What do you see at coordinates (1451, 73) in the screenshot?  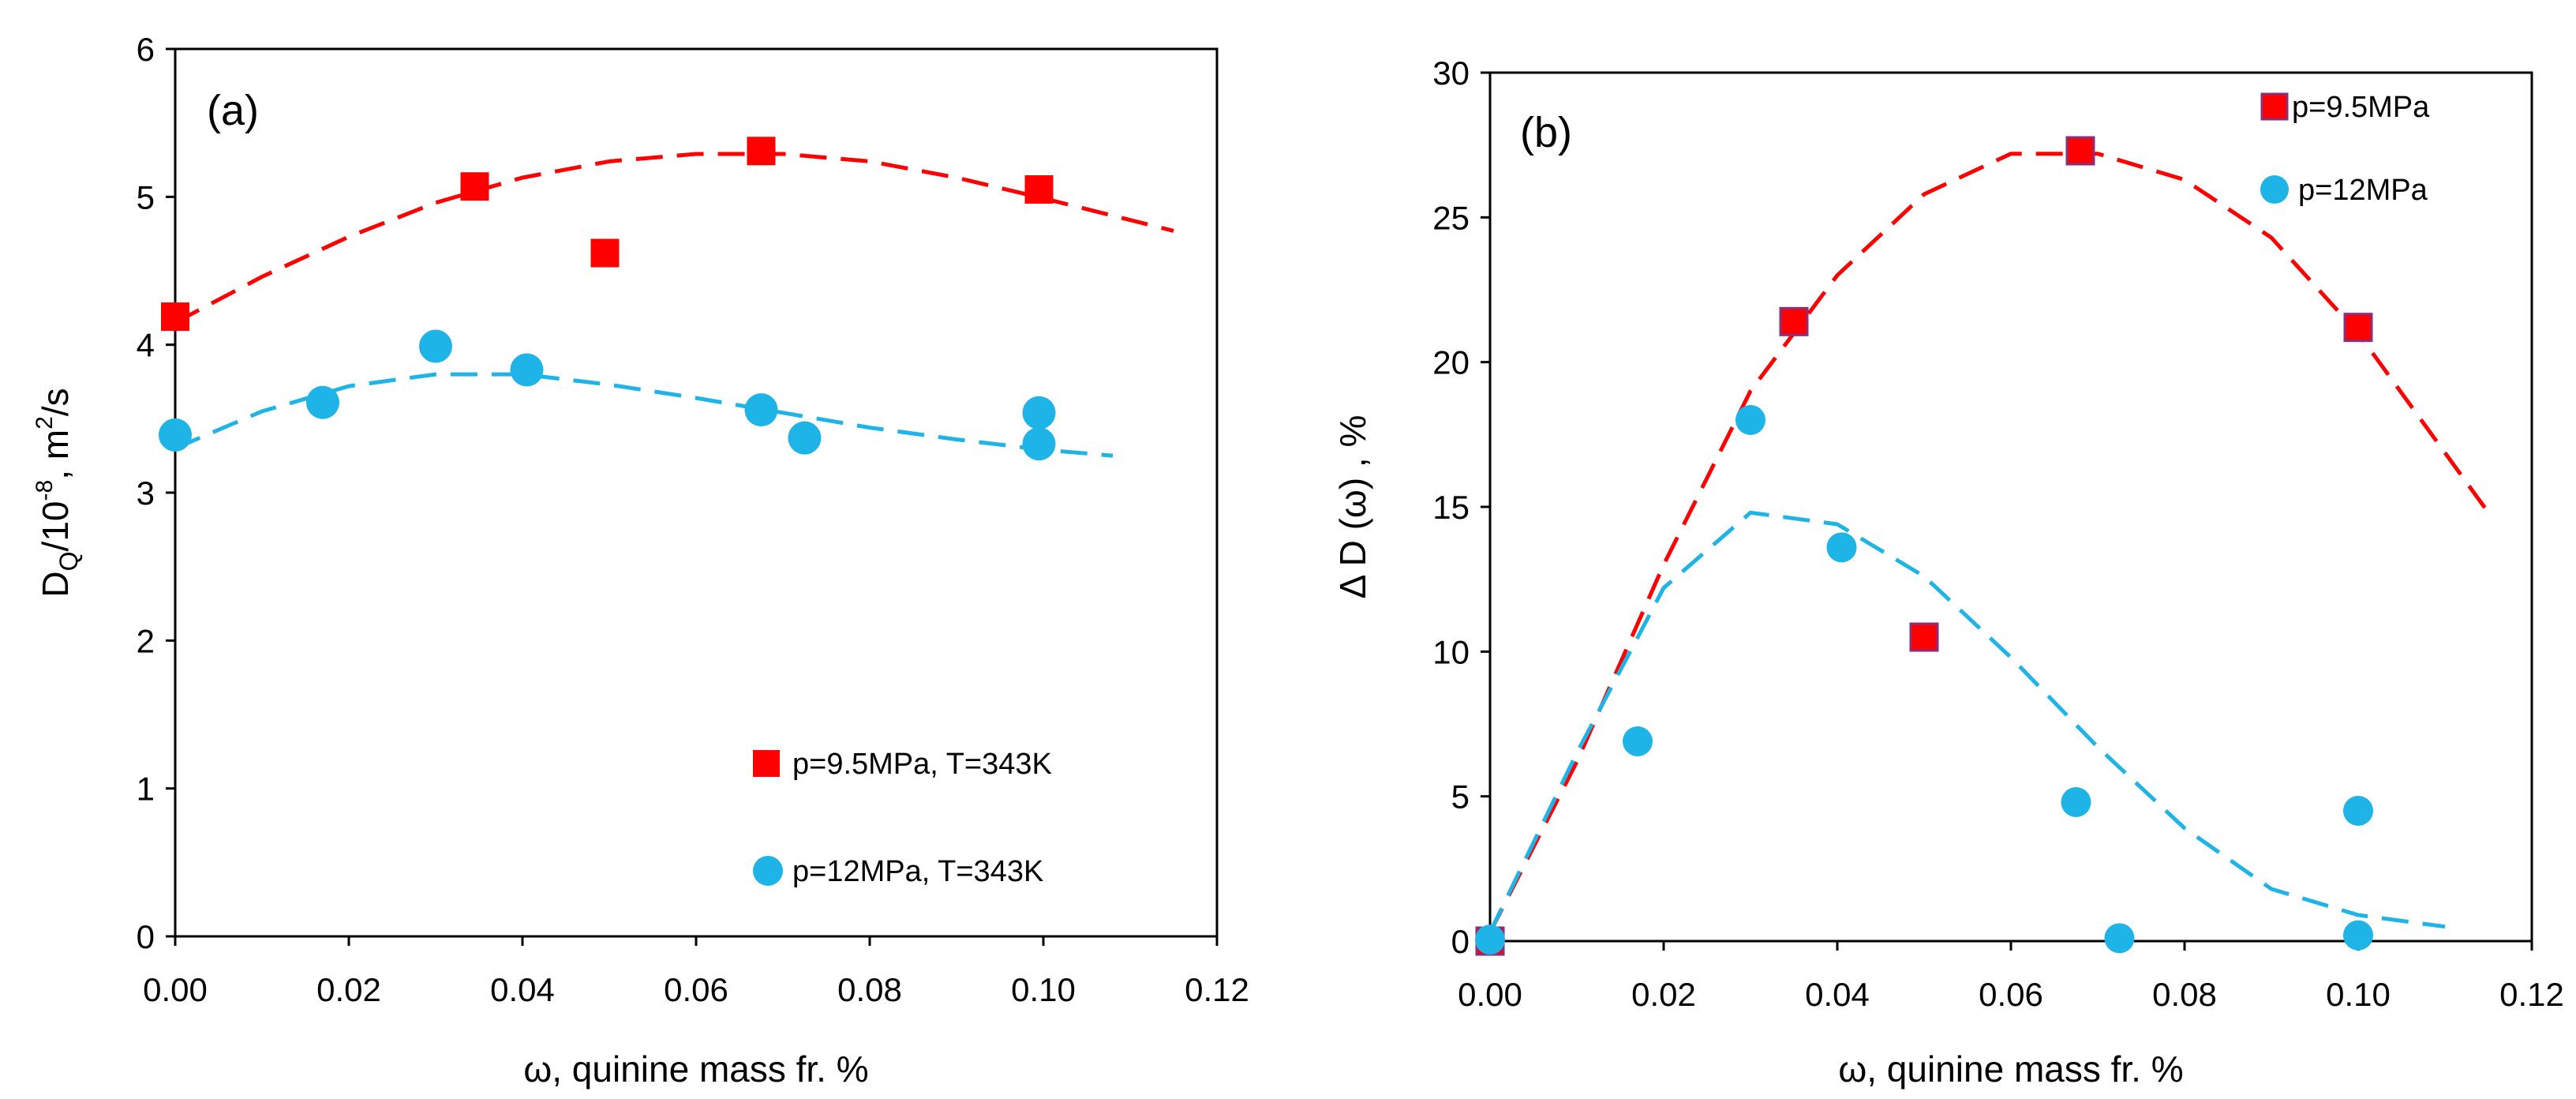 I see `panel-b-y-tick-label: 30` at bounding box center [1451, 73].